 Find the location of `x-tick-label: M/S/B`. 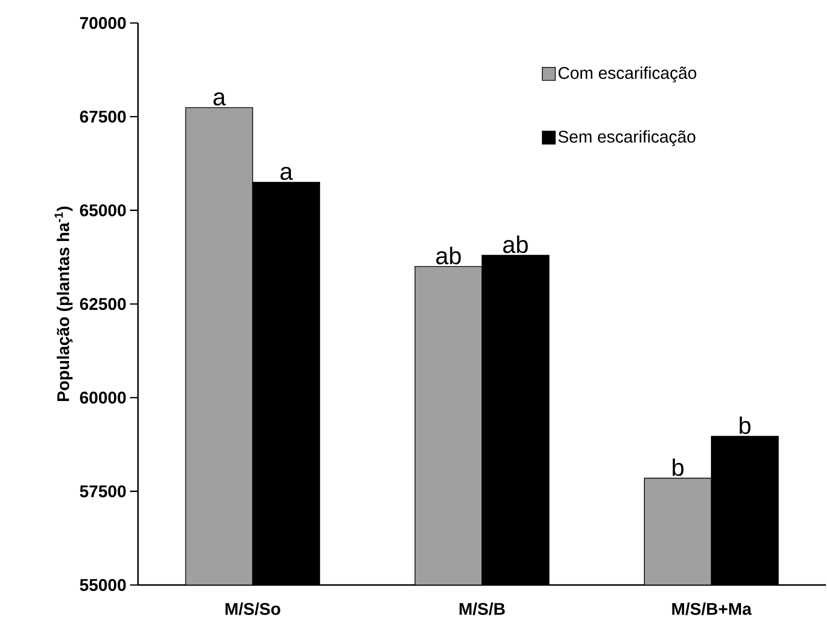

x-tick-label: M/S/B is located at coordinates (482, 609).